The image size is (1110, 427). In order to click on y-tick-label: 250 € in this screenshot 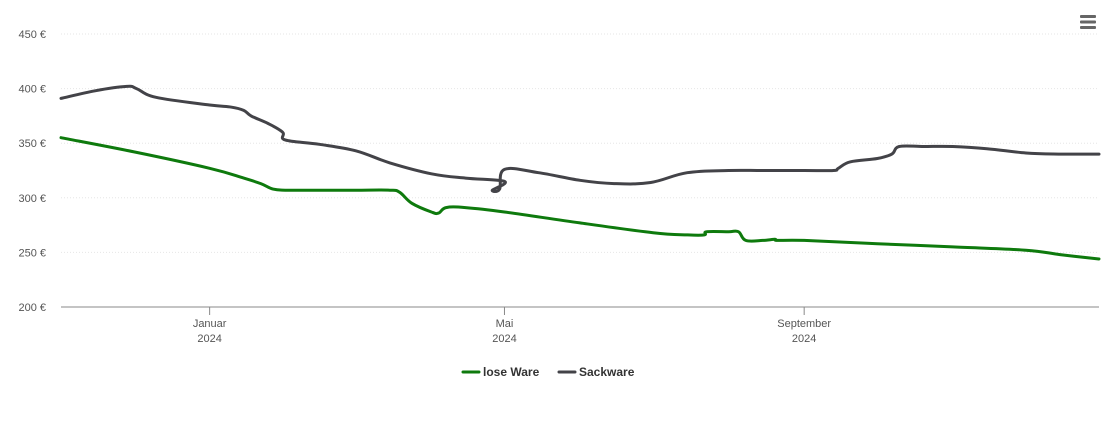, I will do `click(32, 253)`.